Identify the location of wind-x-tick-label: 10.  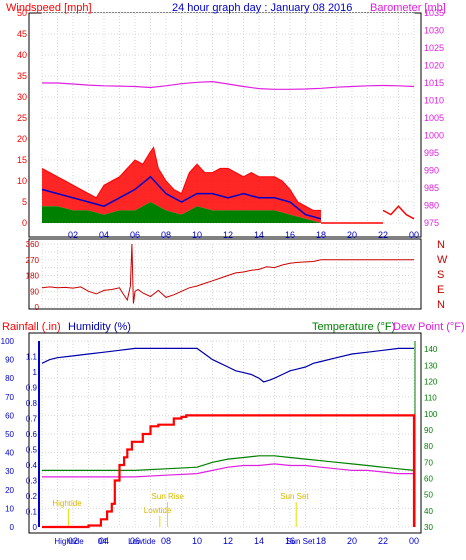
(197, 235).